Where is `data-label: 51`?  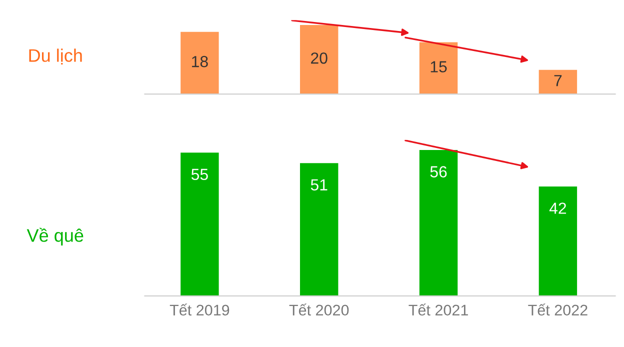 data-label: 51 is located at coordinates (319, 184).